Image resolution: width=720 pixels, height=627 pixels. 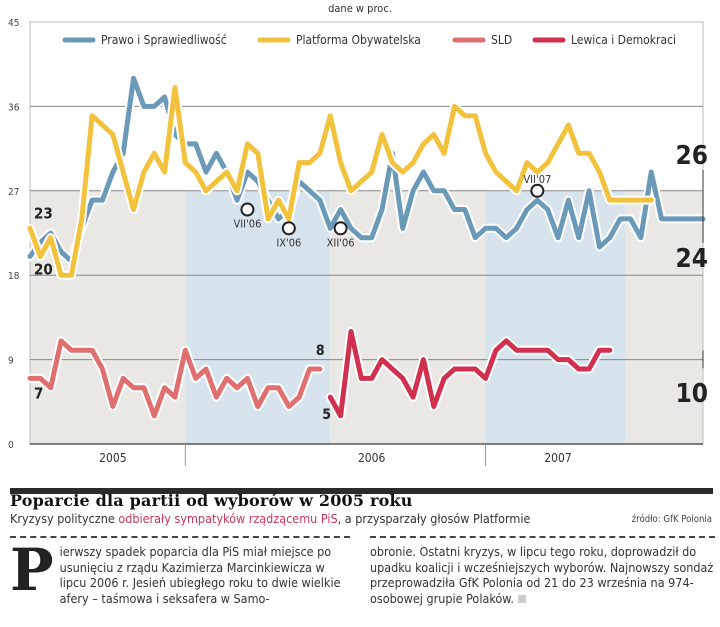 What do you see at coordinates (14, 107) in the screenshot?
I see `y-tick-label: 36` at bounding box center [14, 107].